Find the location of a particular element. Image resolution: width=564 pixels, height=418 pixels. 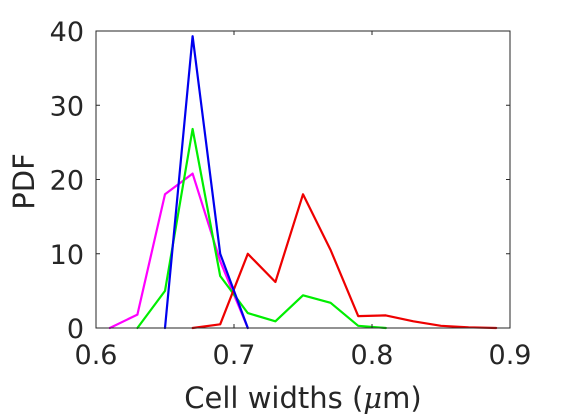

y-tick-label: 10 is located at coordinates (67, 255).